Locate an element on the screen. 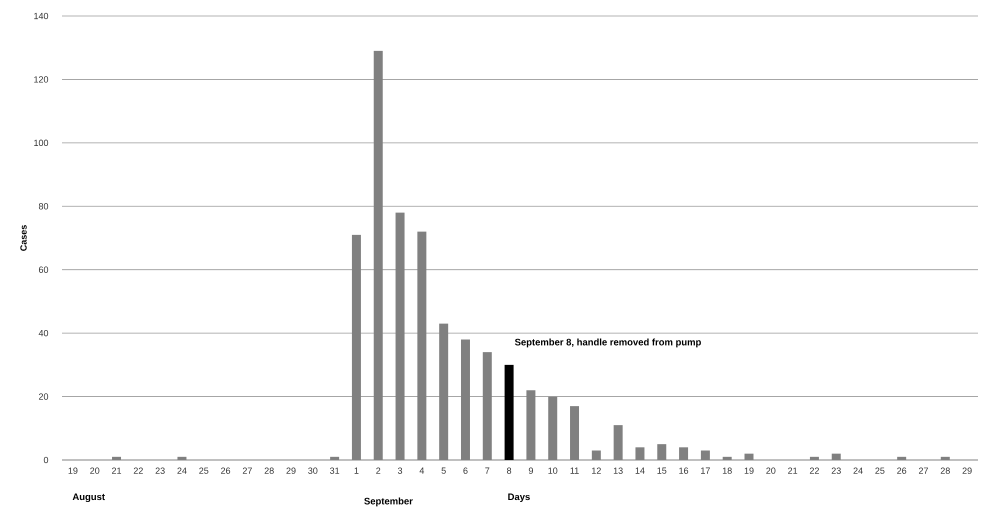 The height and width of the screenshot is (515, 994). y-tick-label: 80 is located at coordinates (43, 206).